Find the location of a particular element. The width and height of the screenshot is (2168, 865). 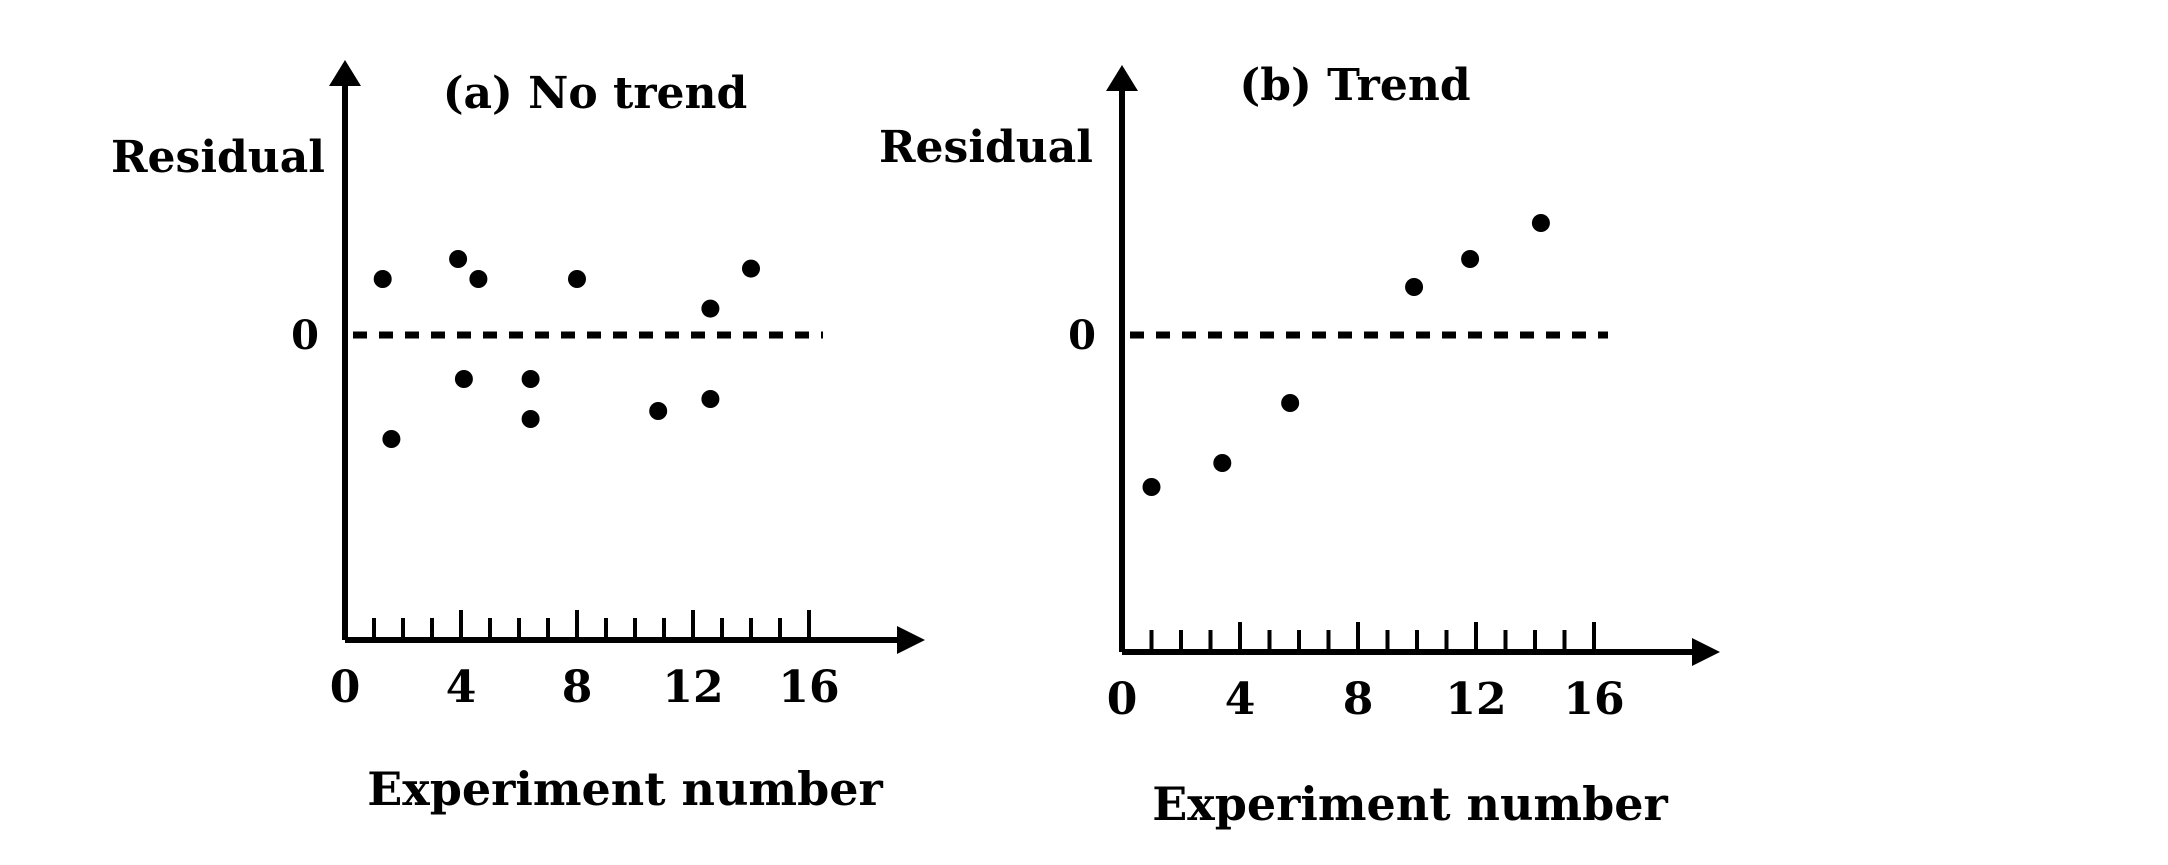

panel-b-y-axis-arrow is located at coordinates (1122, 78).